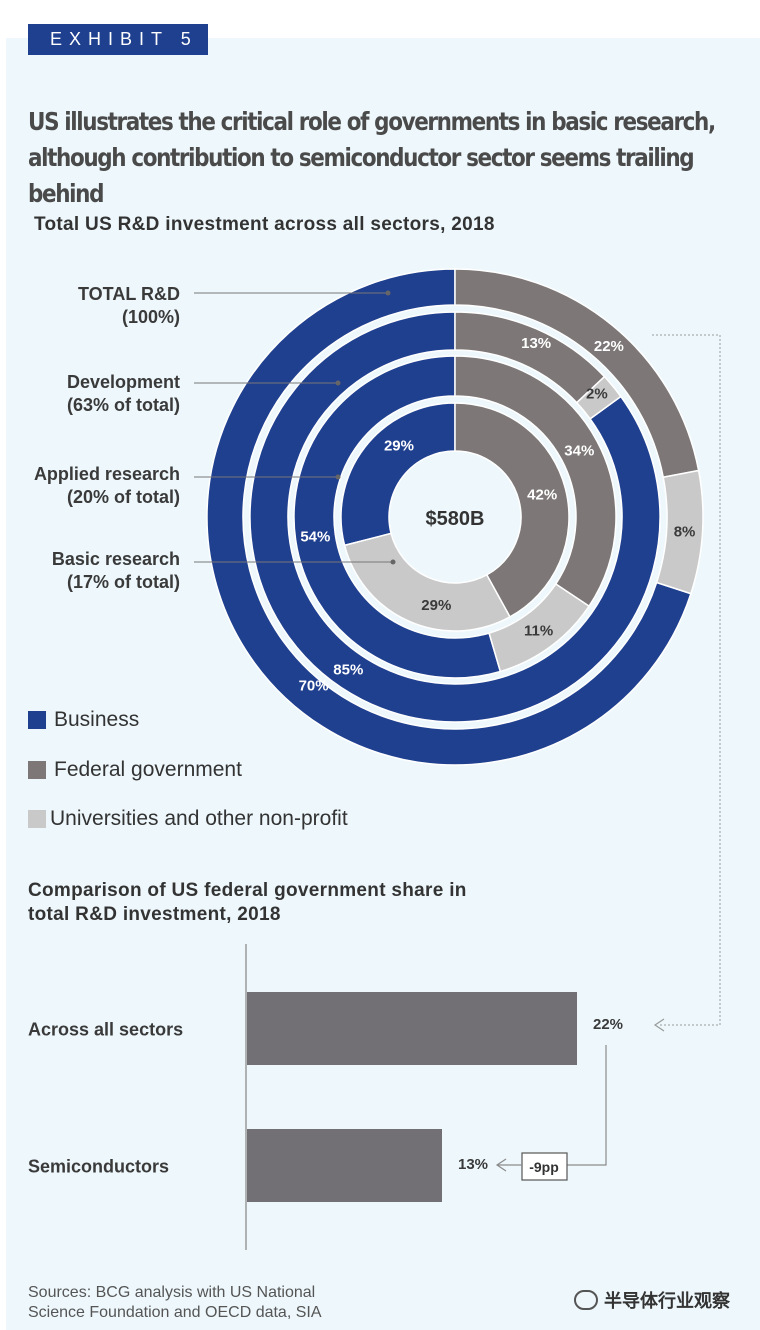 The width and height of the screenshot is (760, 1330). What do you see at coordinates (148, 769) in the screenshot?
I see `legend-label: Federal government` at bounding box center [148, 769].